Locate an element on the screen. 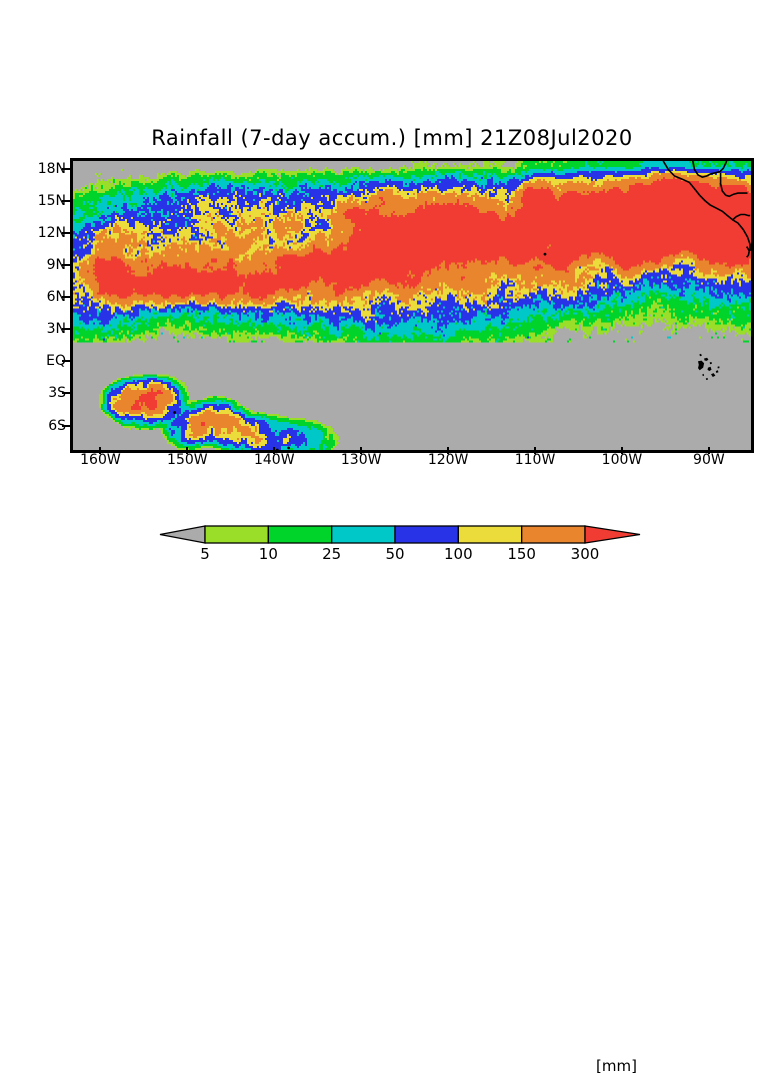 This screenshot has height=1075, width=784. y-tick-label: 12N is located at coordinates (51, 232).